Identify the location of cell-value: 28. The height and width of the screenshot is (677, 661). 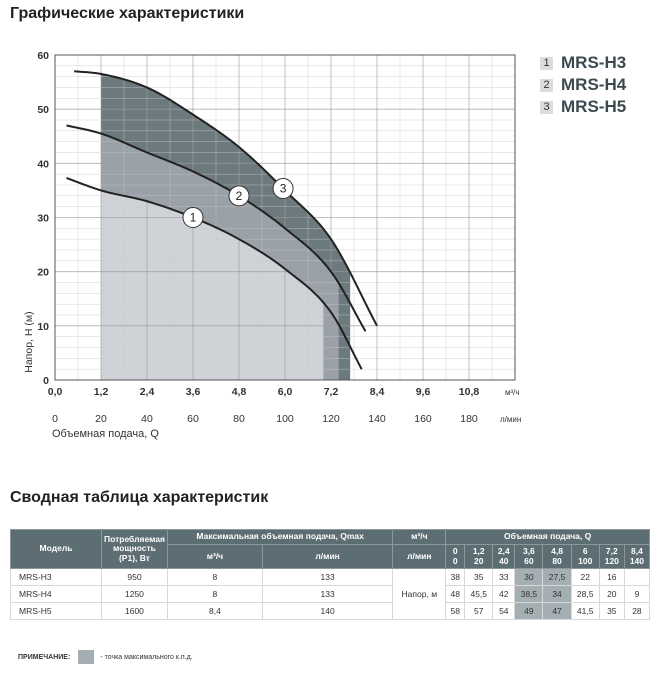
(637, 611).